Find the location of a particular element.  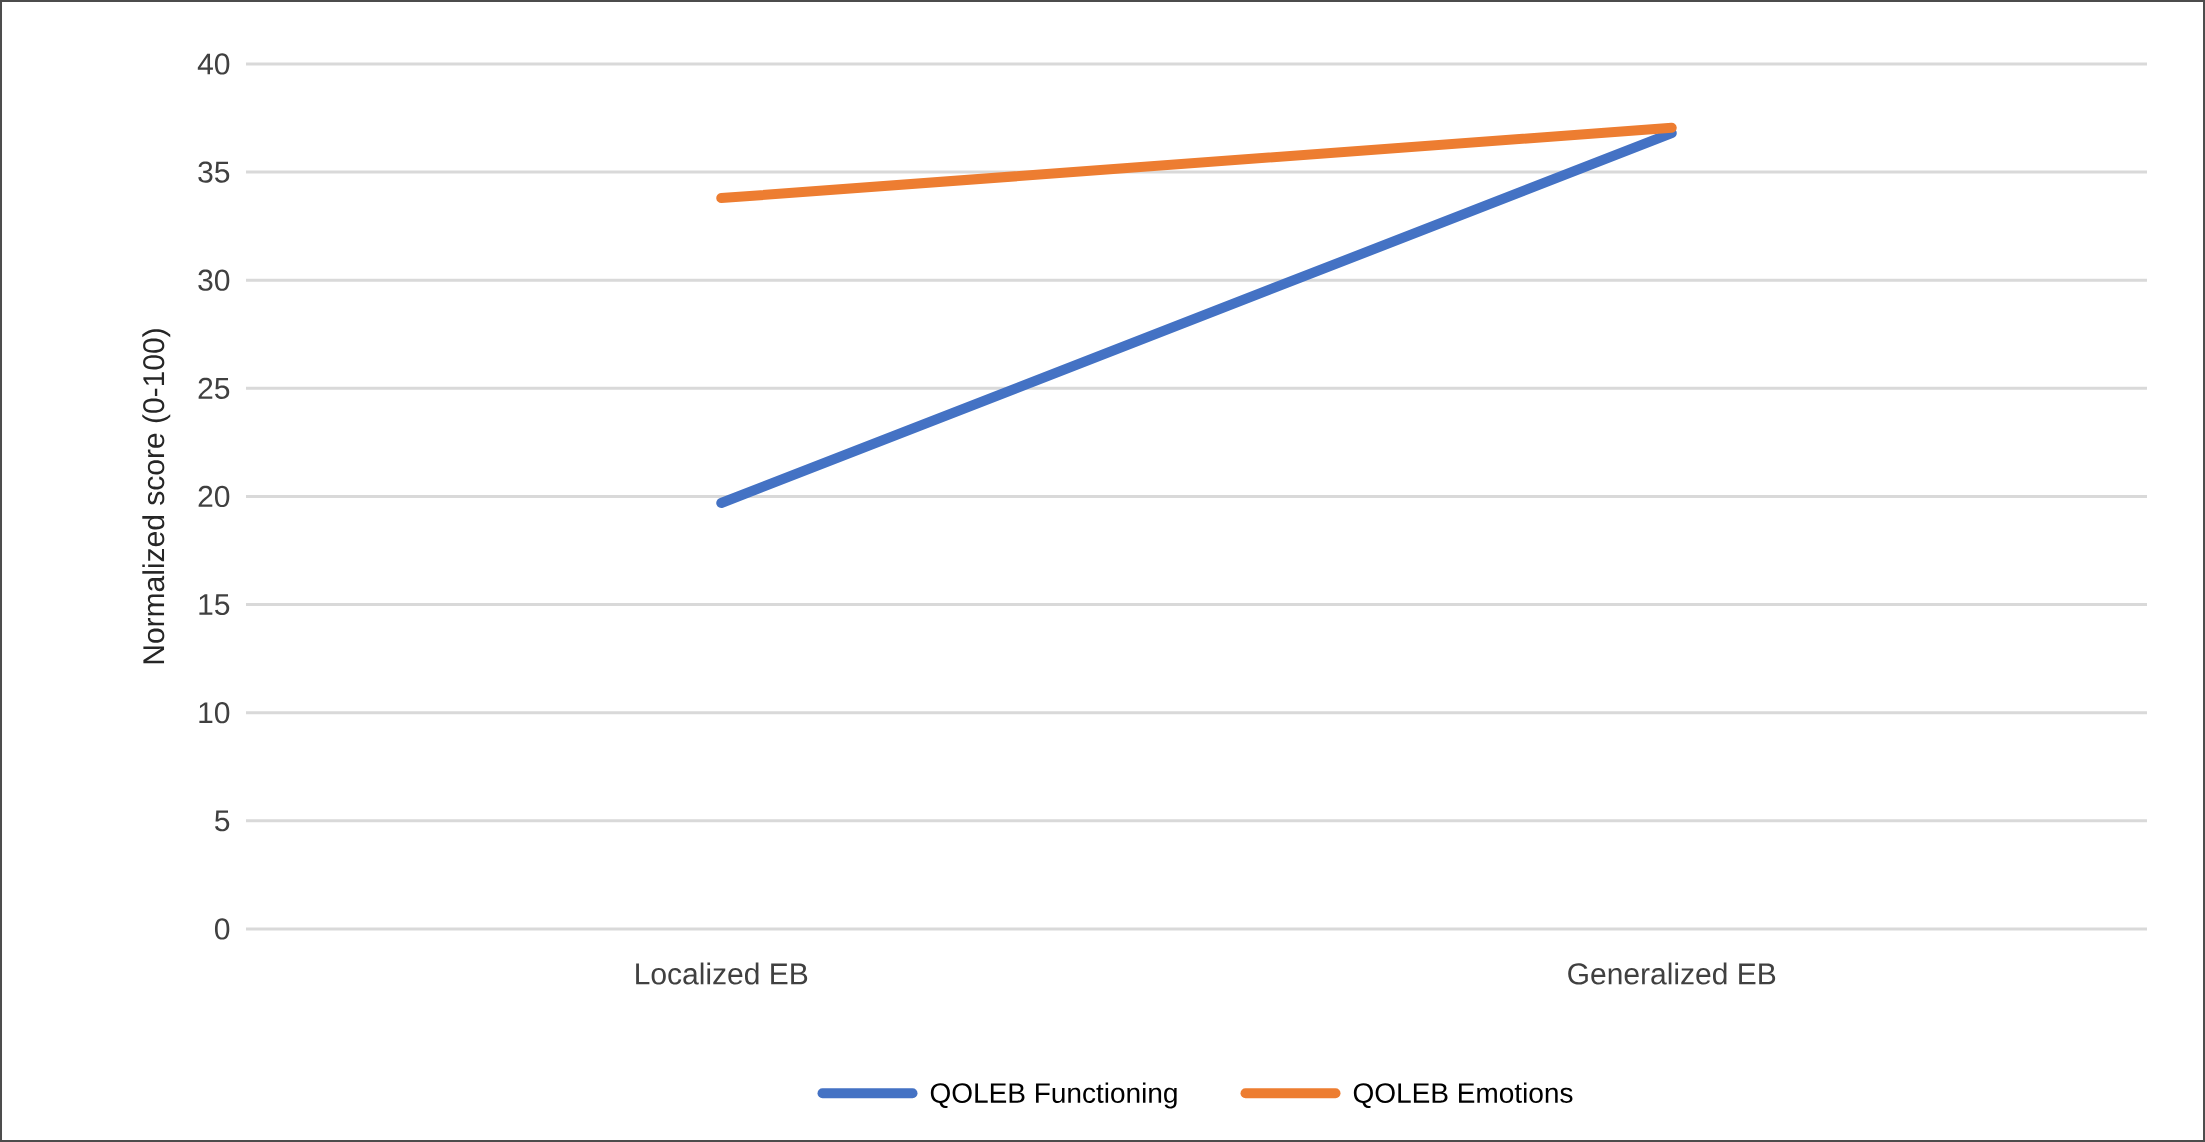

x-tick-label: Localized EB is located at coordinates (722, 973).